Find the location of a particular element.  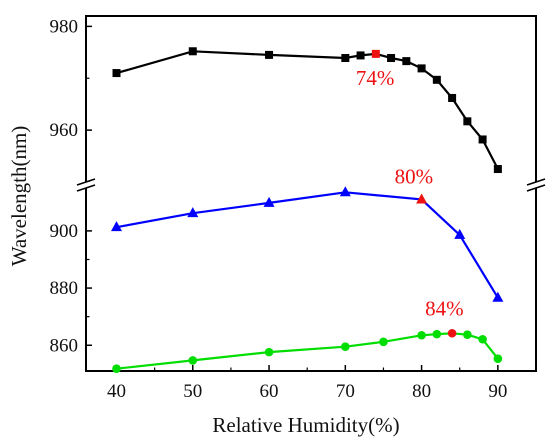

y-tick-label: 860 is located at coordinates (64, 345).